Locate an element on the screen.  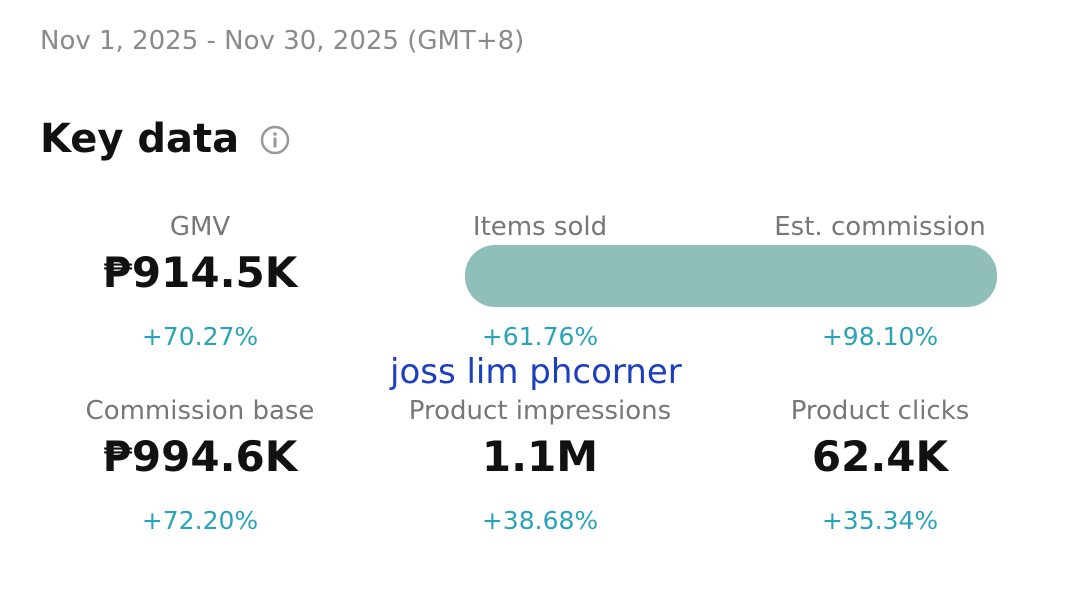
metric-label: Commission base is located at coordinates (200, 411).